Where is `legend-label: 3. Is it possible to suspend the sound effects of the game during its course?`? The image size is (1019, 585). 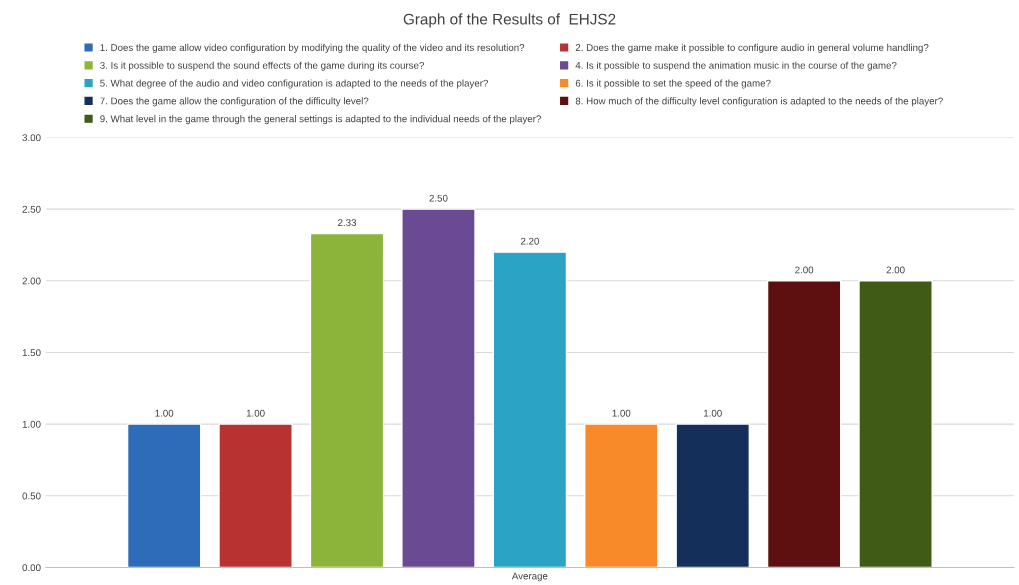
legend-label: 3. Is it possible to suspend the sound effects of the game during its course? is located at coordinates (262, 66).